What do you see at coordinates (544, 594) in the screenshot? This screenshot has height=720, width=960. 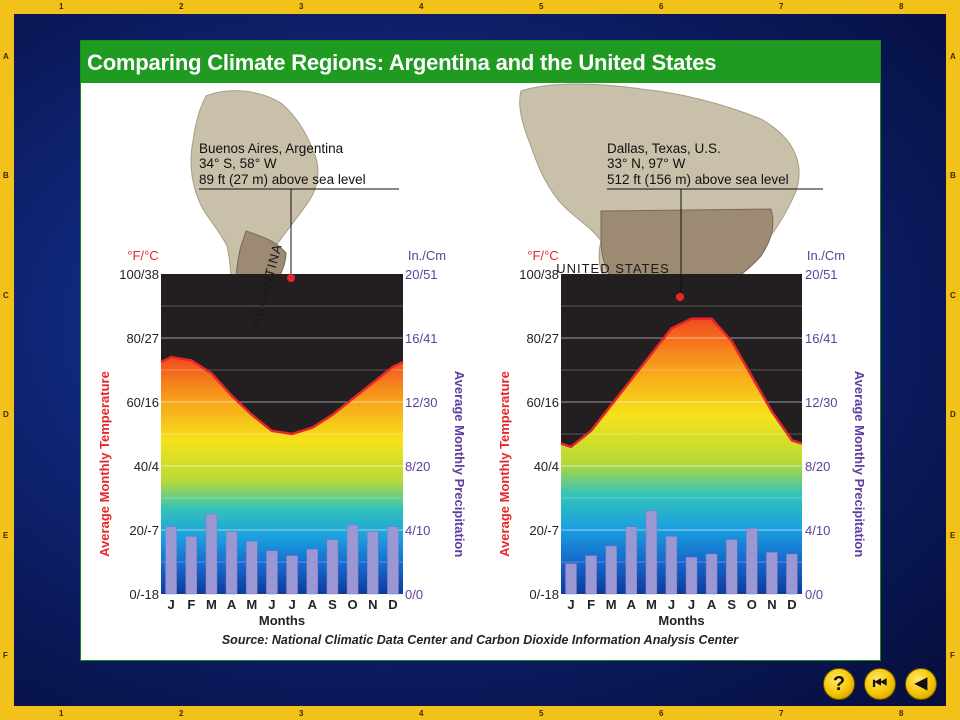 I see `temp-tick-label: 0/-18` at bounding box center [544, 594].